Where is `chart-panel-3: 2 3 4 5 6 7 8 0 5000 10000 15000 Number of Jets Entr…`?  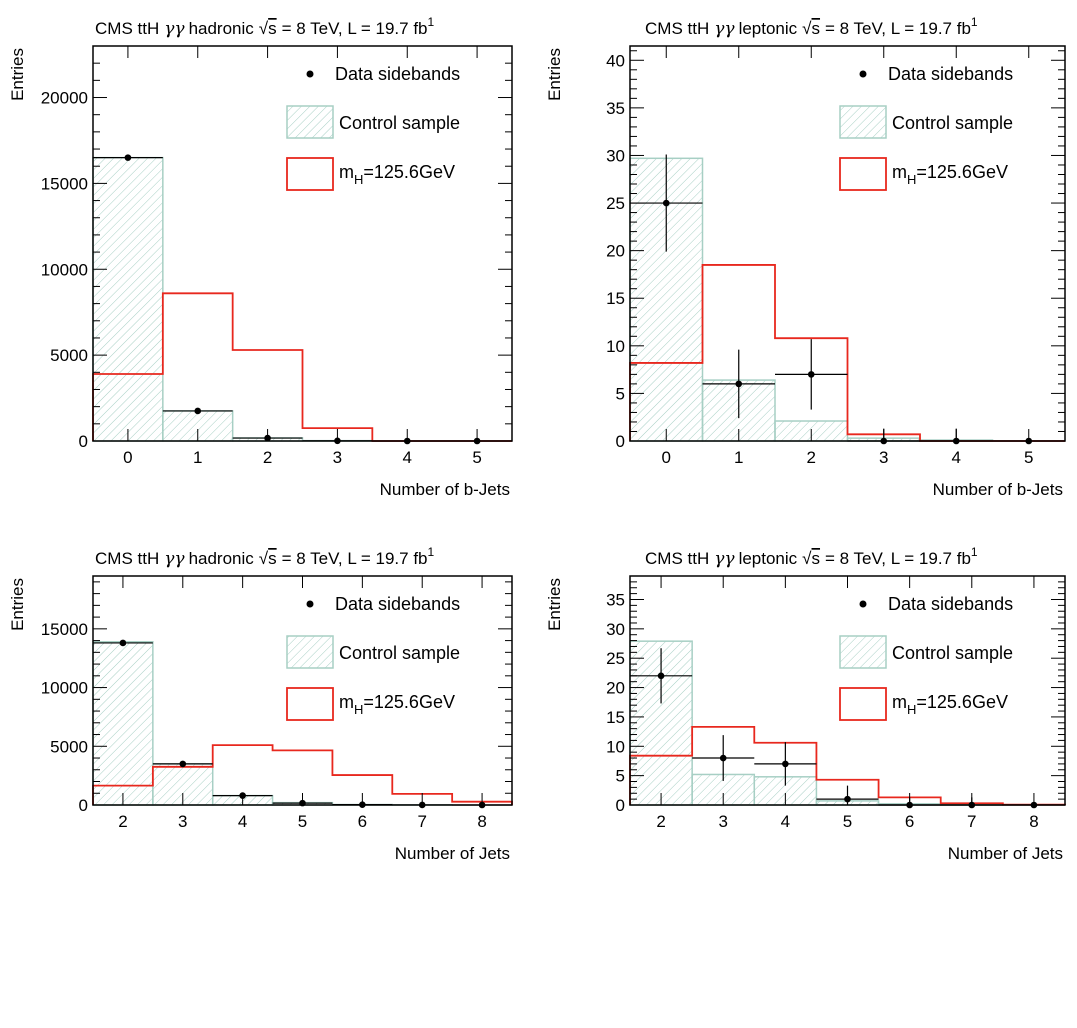
chart-panel-3: 2 3 4 5 6 7 8 0 5000 10000 15000 Number of Jets Entr… is located at coordinates (260, 704).